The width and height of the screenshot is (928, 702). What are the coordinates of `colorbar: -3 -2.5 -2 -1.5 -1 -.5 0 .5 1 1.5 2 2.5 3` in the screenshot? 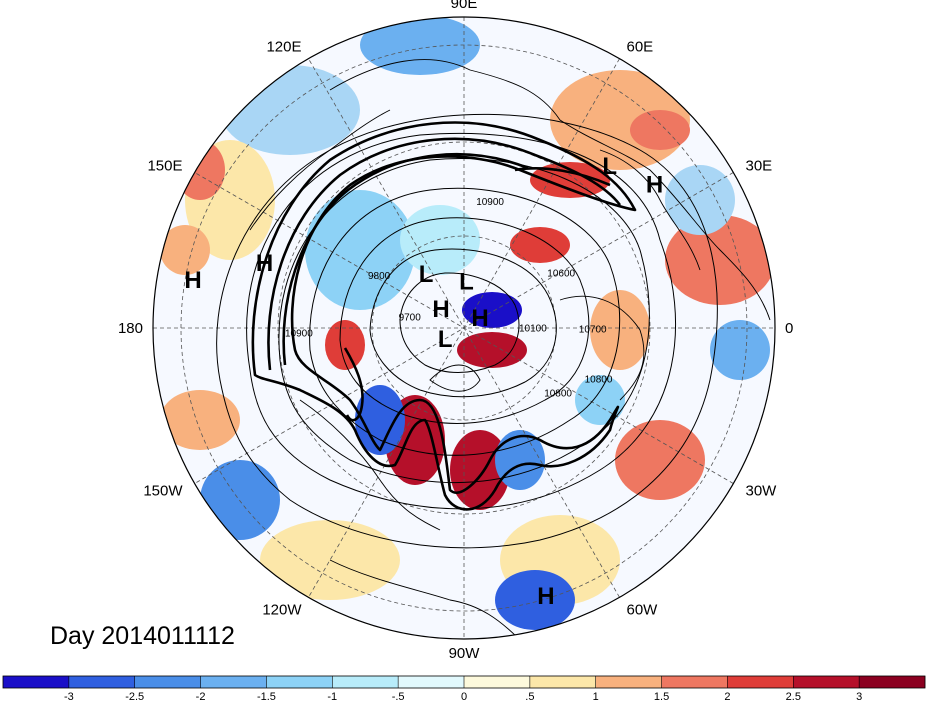 It's located at (464, 688).